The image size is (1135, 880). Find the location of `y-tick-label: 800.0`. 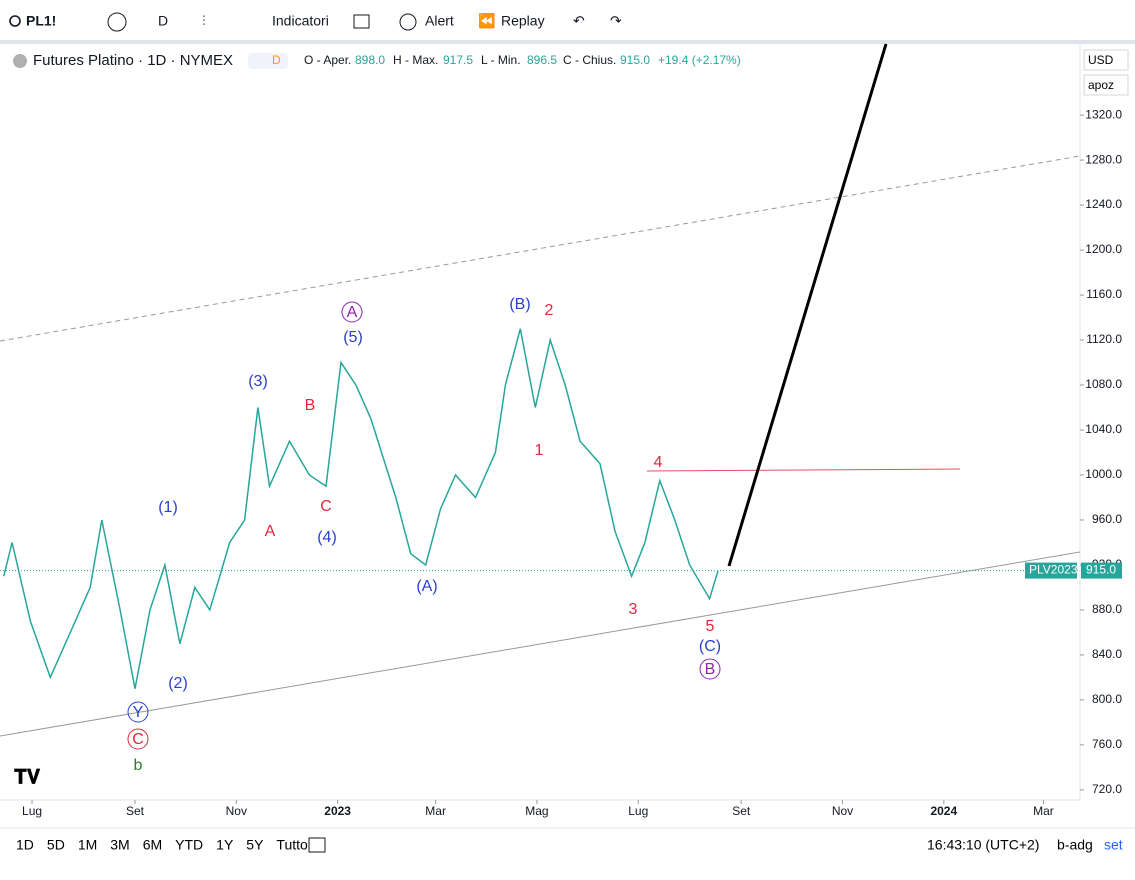

y-tick-label: 800.0 is located at coordinates (1107, 699).